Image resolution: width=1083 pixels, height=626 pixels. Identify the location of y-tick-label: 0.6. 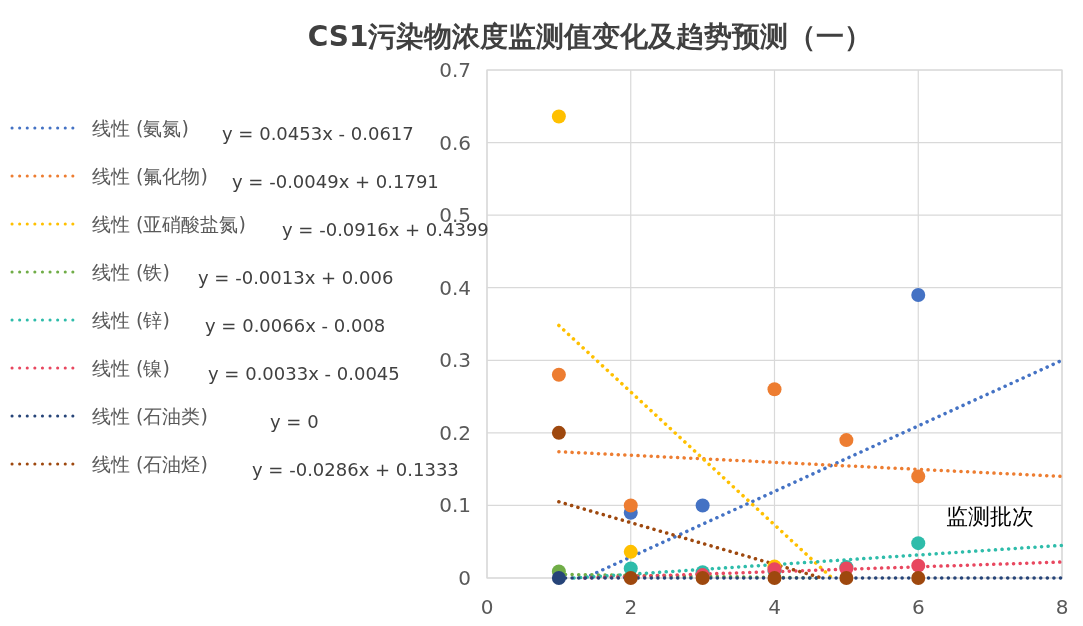
(455, 142).